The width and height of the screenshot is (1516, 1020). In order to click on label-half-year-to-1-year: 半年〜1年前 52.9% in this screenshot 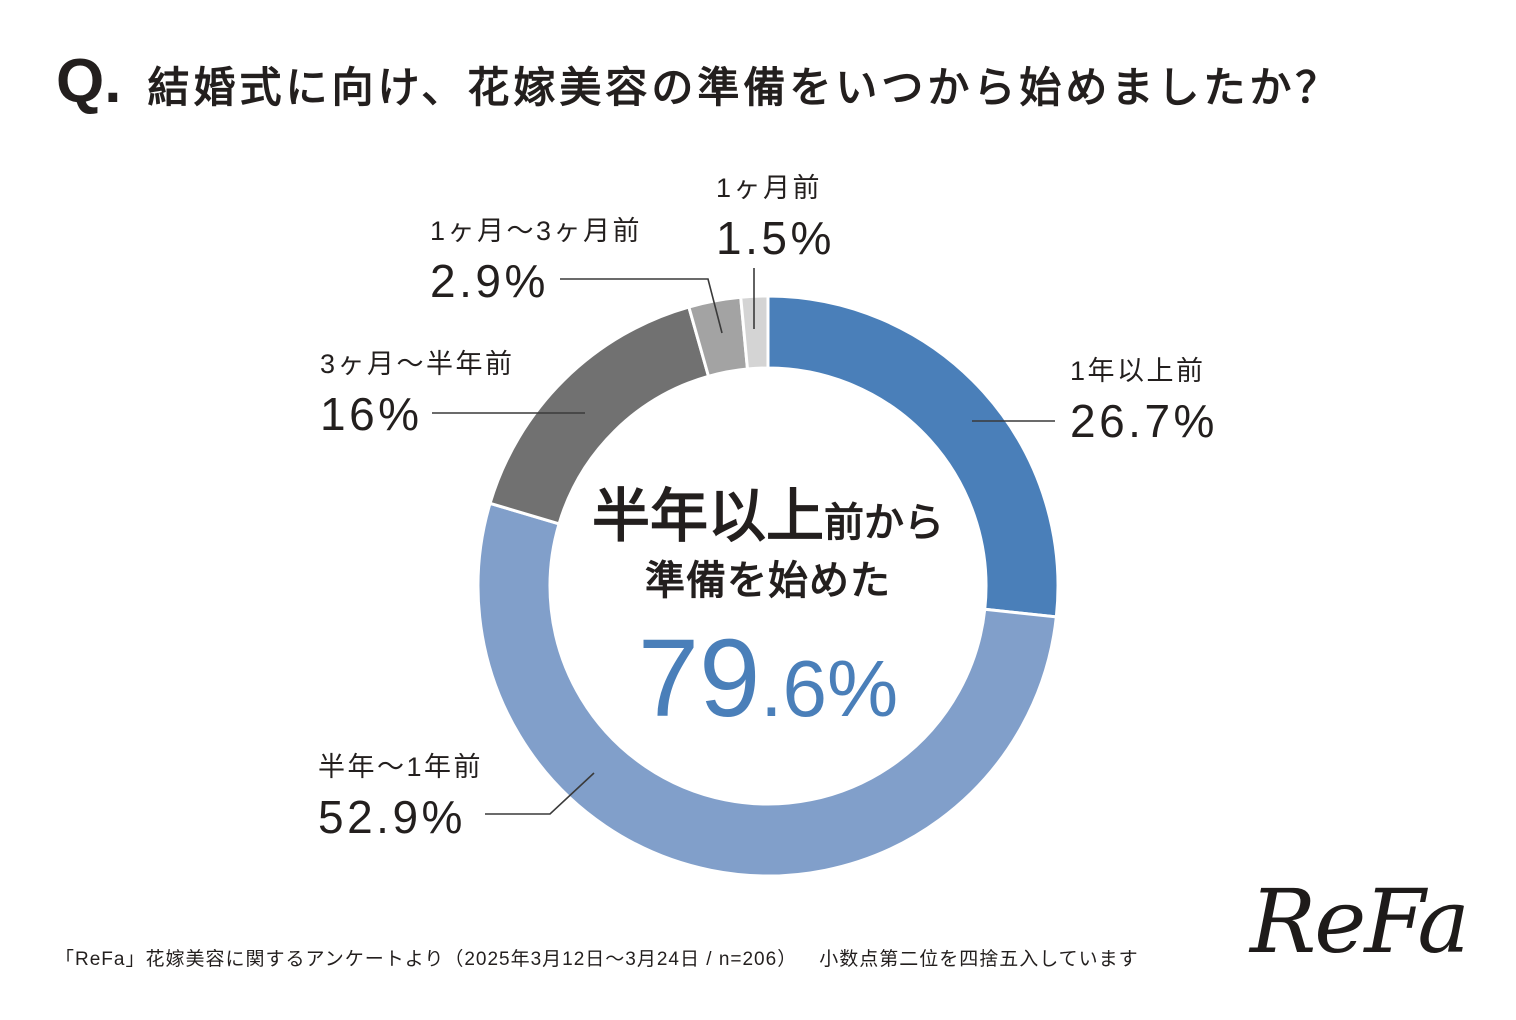, I will do `click(400, 796)`.